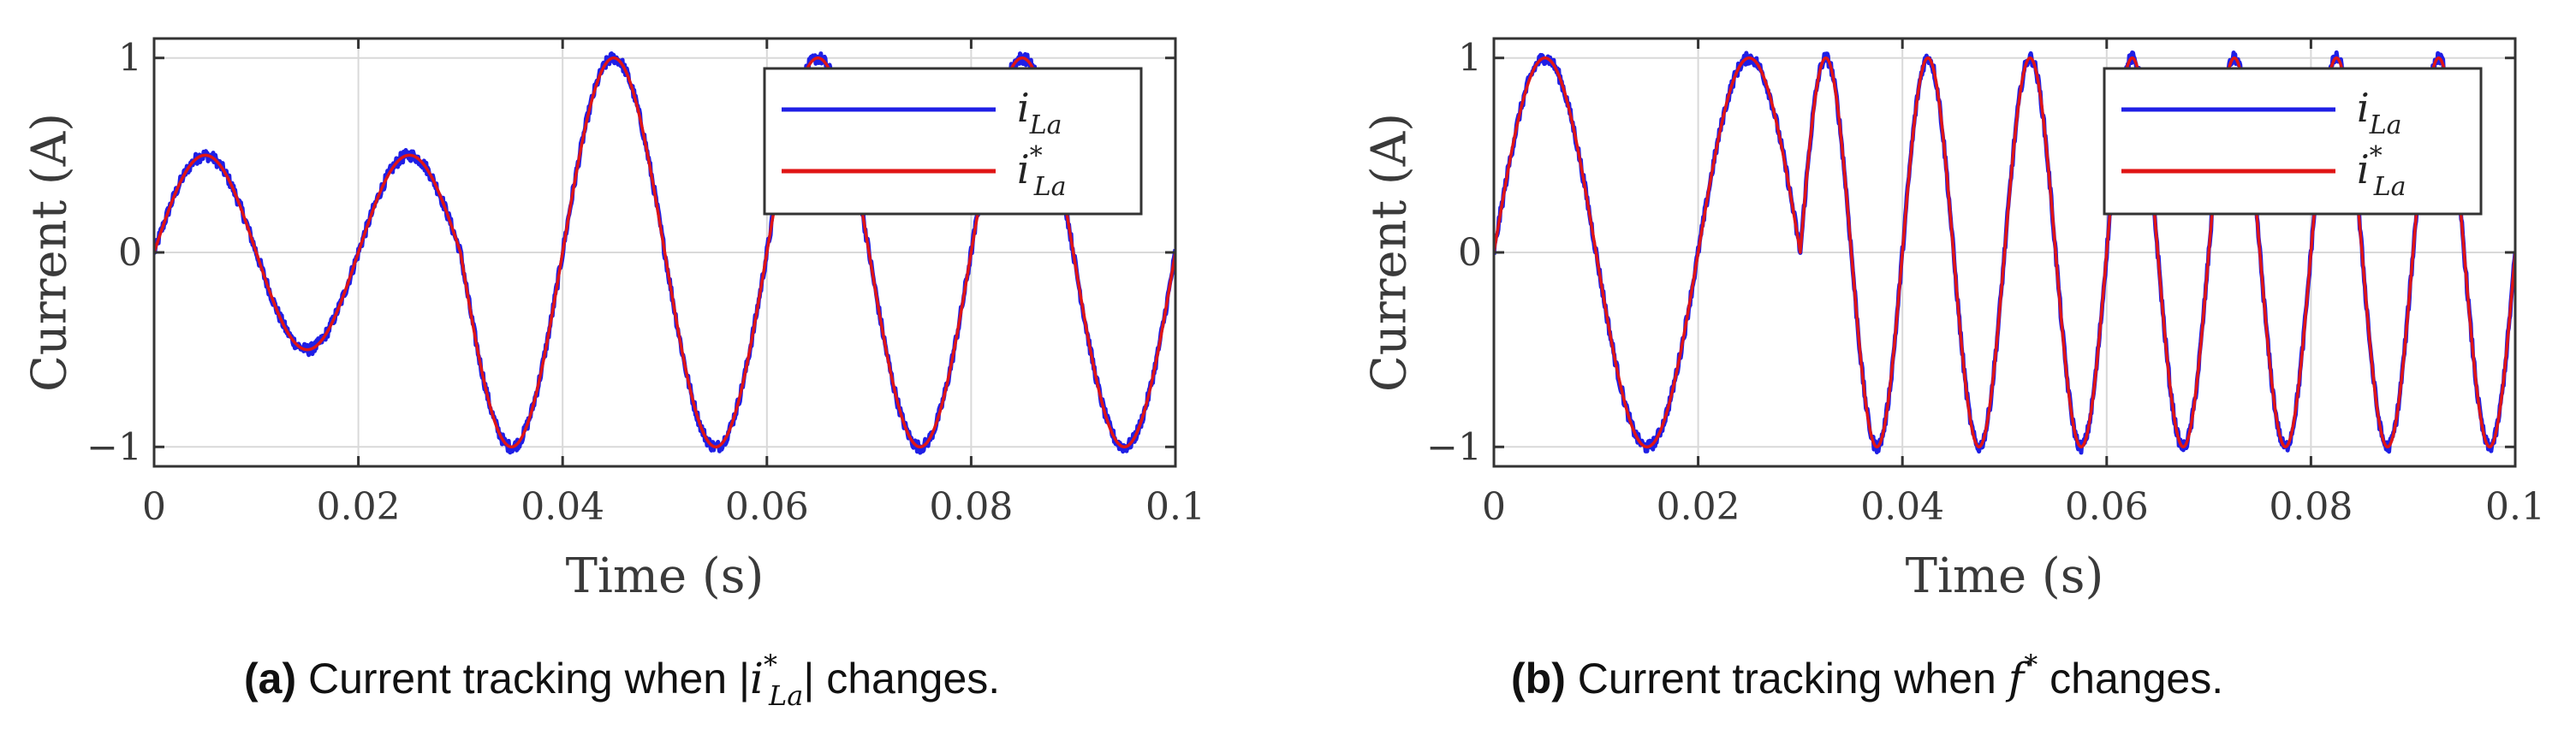  I want to click on caption-text-end: changes., so click(2130, 679).